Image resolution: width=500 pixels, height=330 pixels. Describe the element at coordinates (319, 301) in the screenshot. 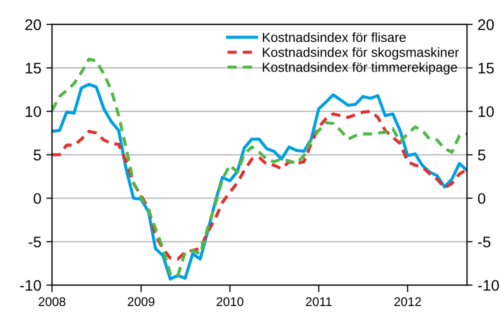

I see `x-tick-label: 2011` at that location.